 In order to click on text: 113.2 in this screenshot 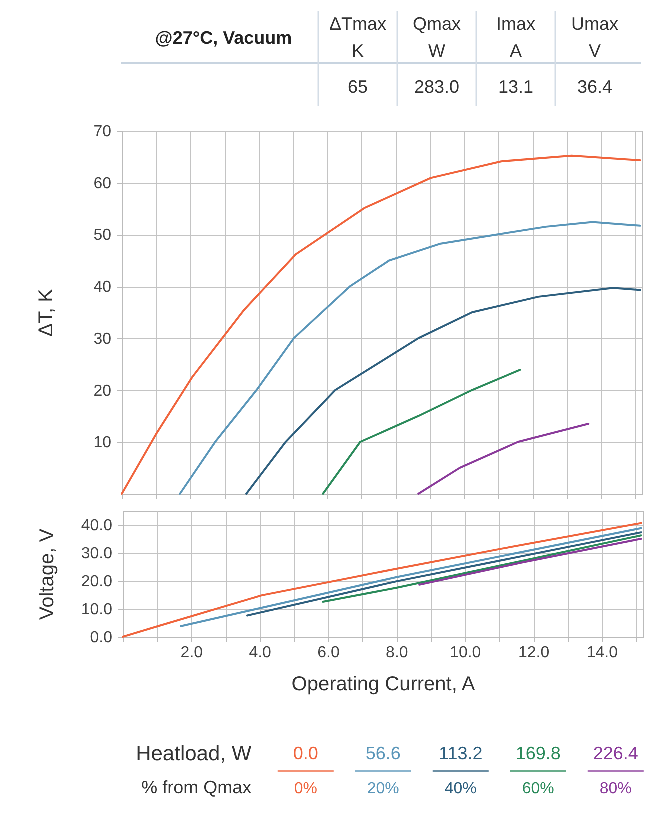, I will do `click(461, 753)`.